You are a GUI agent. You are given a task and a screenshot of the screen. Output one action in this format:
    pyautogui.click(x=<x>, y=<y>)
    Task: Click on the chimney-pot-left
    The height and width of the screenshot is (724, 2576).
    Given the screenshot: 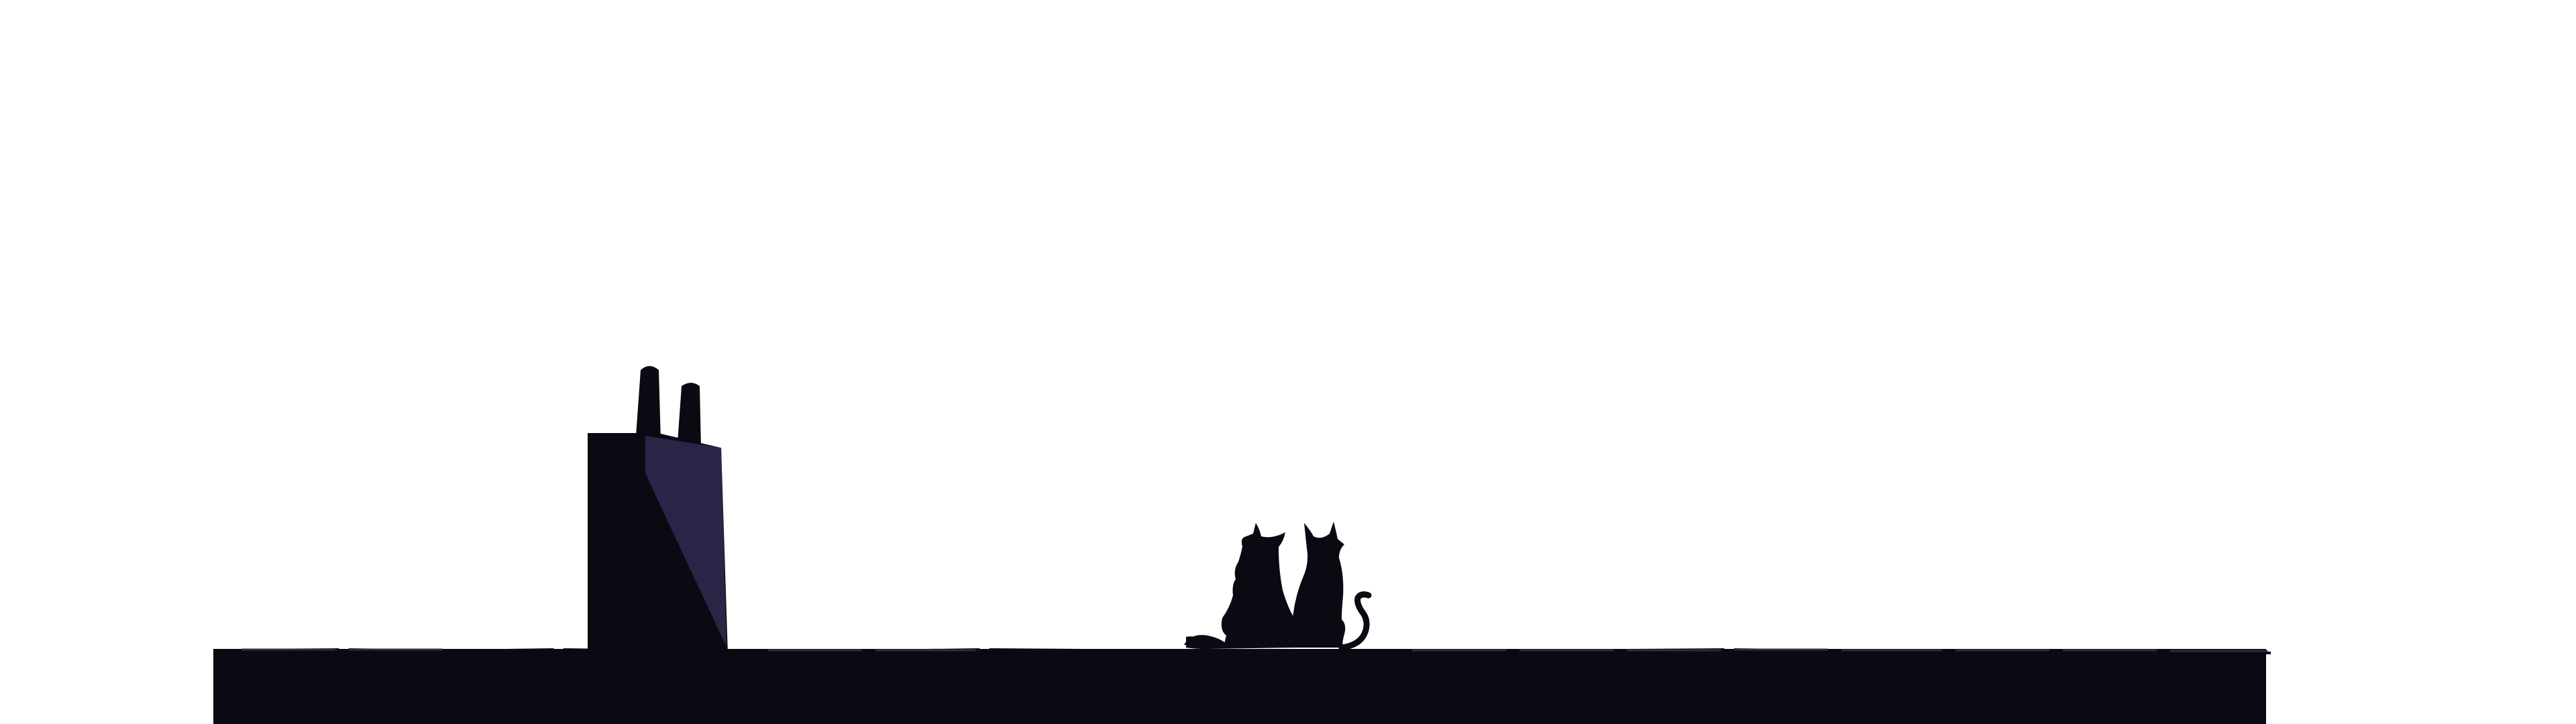 What is the action you would take?
    pyautogui.click(x=648, y=404)
    